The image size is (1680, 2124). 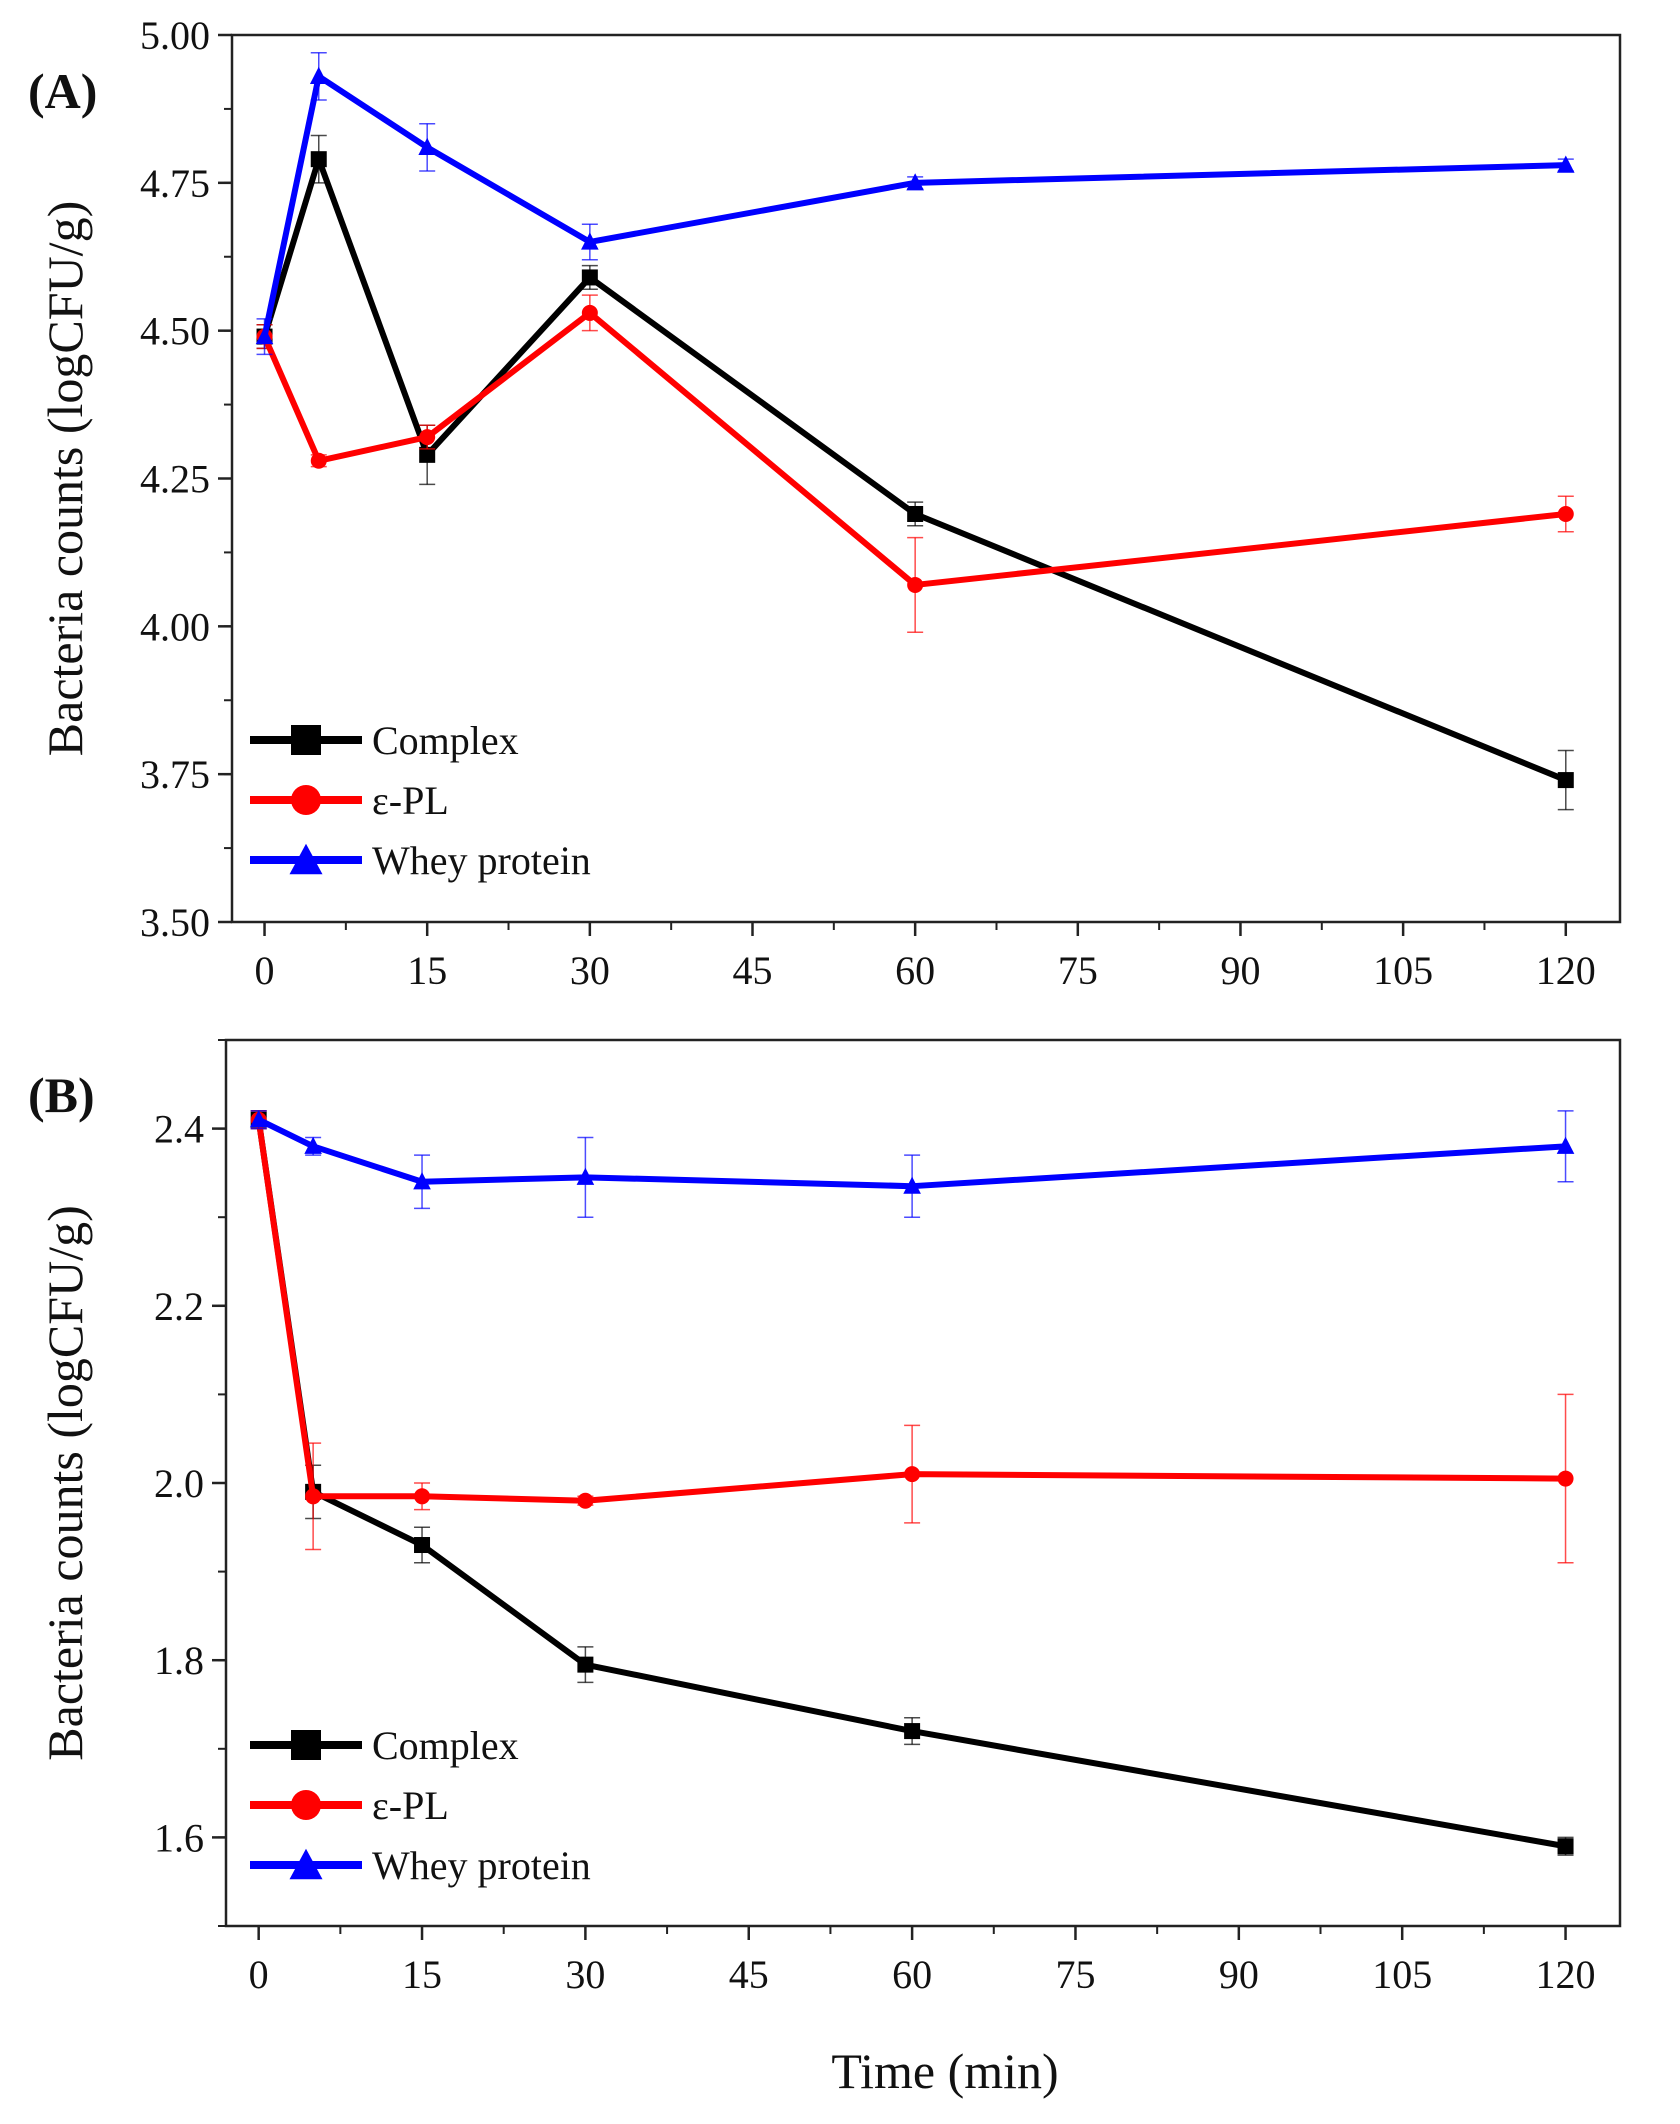 What do you see at coordinates (179, 1660) in the screenshot?
I see `y-tick-label: 1.8` at bounding box center [179, 1660].